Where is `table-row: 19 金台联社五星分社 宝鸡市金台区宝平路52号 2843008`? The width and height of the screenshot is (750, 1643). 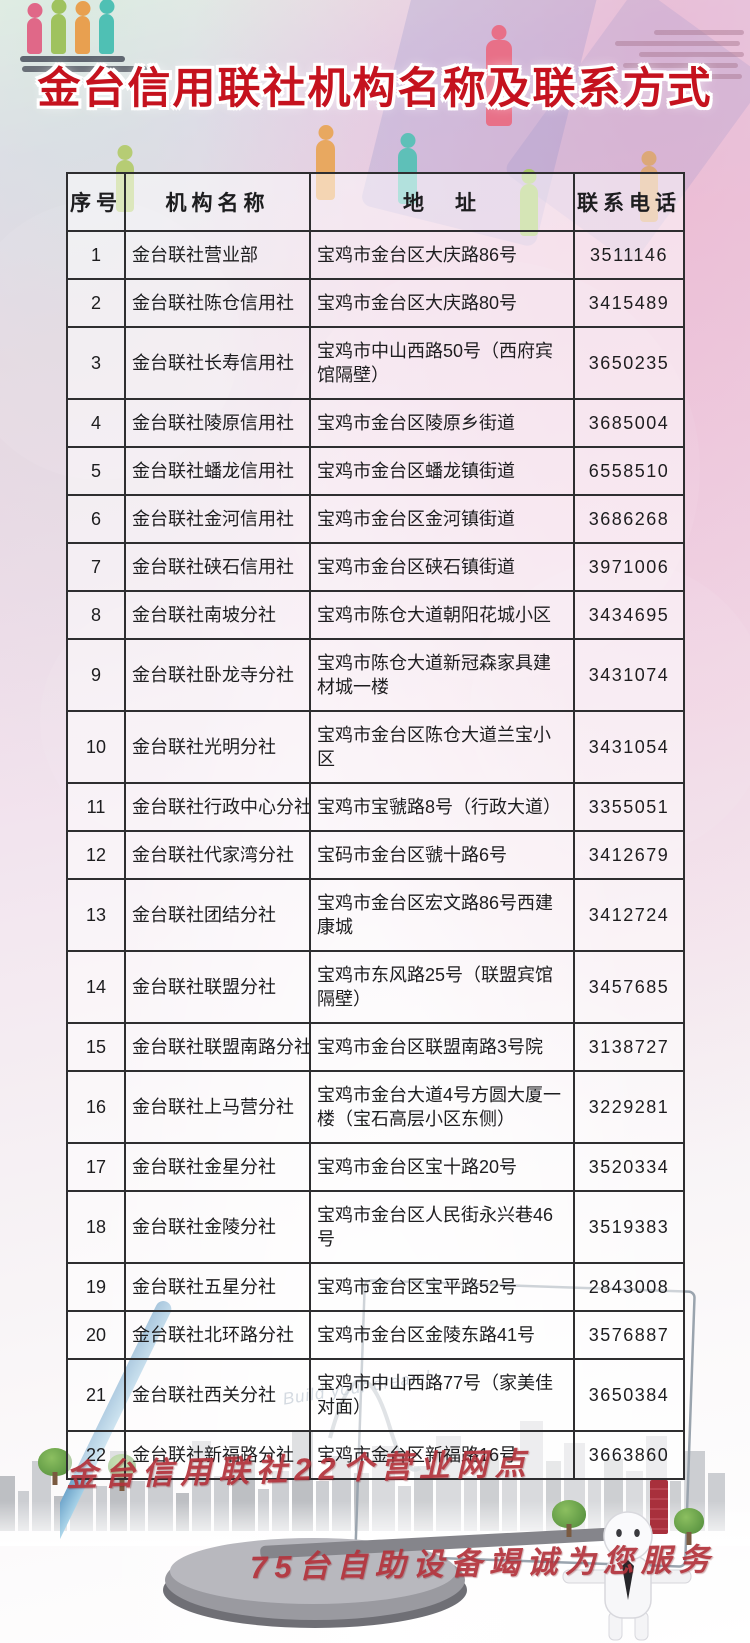
table-row: 19 金台联社五星分社 宝鸡市金台区宝平路52号 2843008 is located at coordinates (375, 1287).